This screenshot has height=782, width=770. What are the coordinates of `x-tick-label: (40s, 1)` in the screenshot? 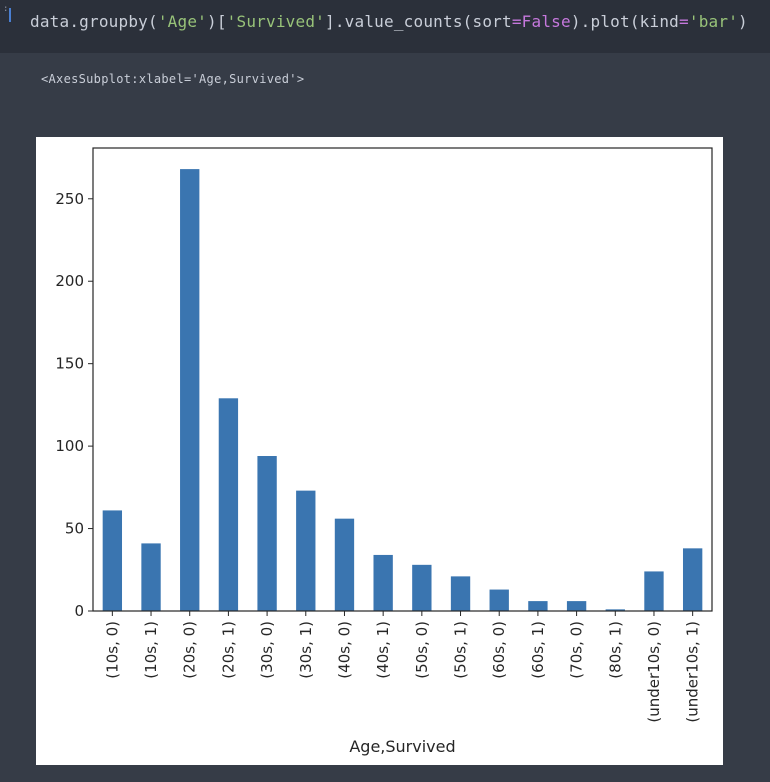 It's located at (383, 650).